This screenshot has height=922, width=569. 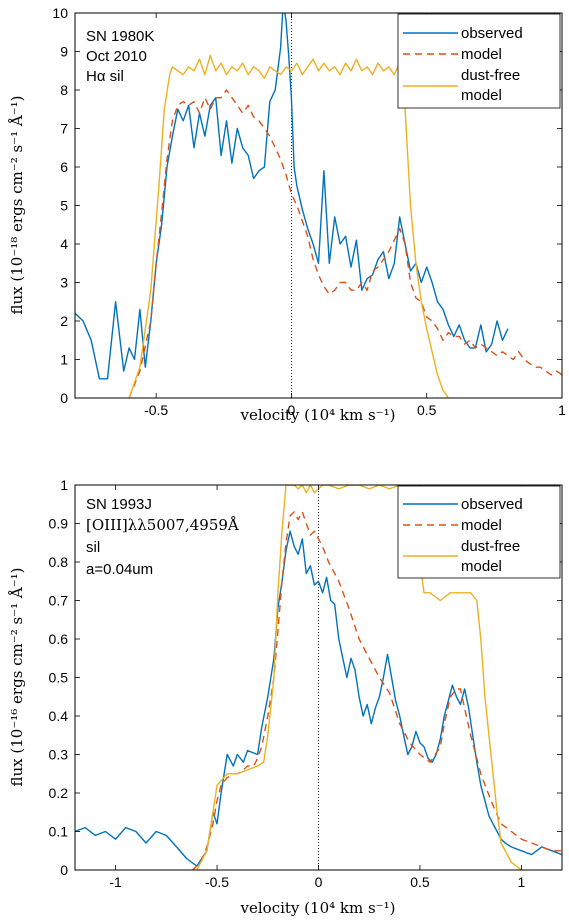 I want to click on legend-2-observed-label: observed, so click(x=492, y=504).